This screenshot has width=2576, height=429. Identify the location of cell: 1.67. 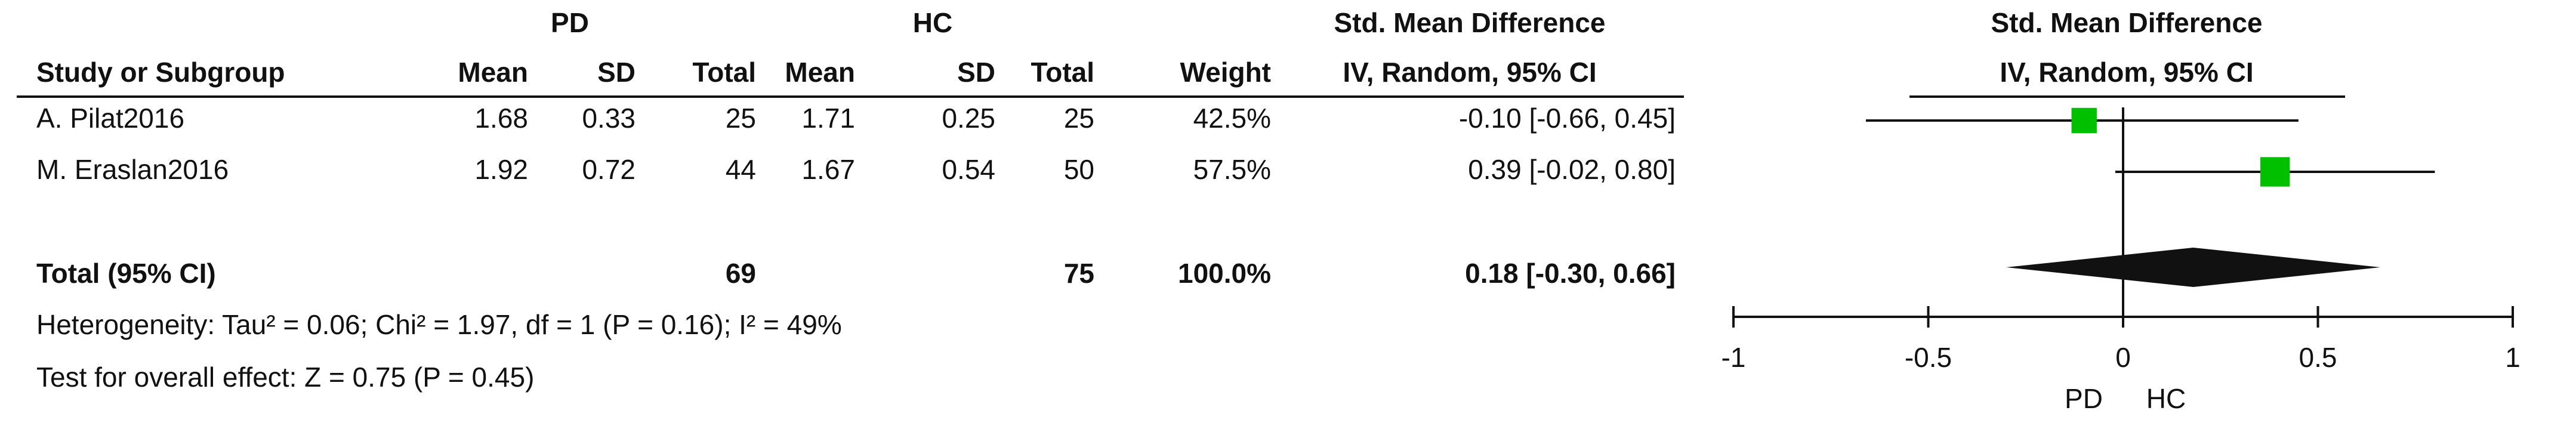
(828, 169).